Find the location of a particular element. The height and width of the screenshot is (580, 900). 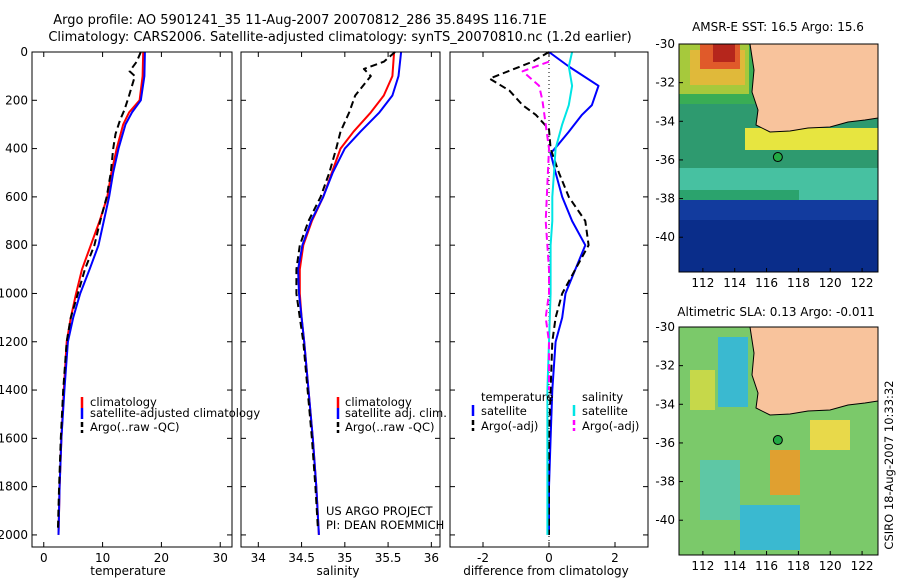

sla-argo-location-marker is located at coordinates (777, 440).